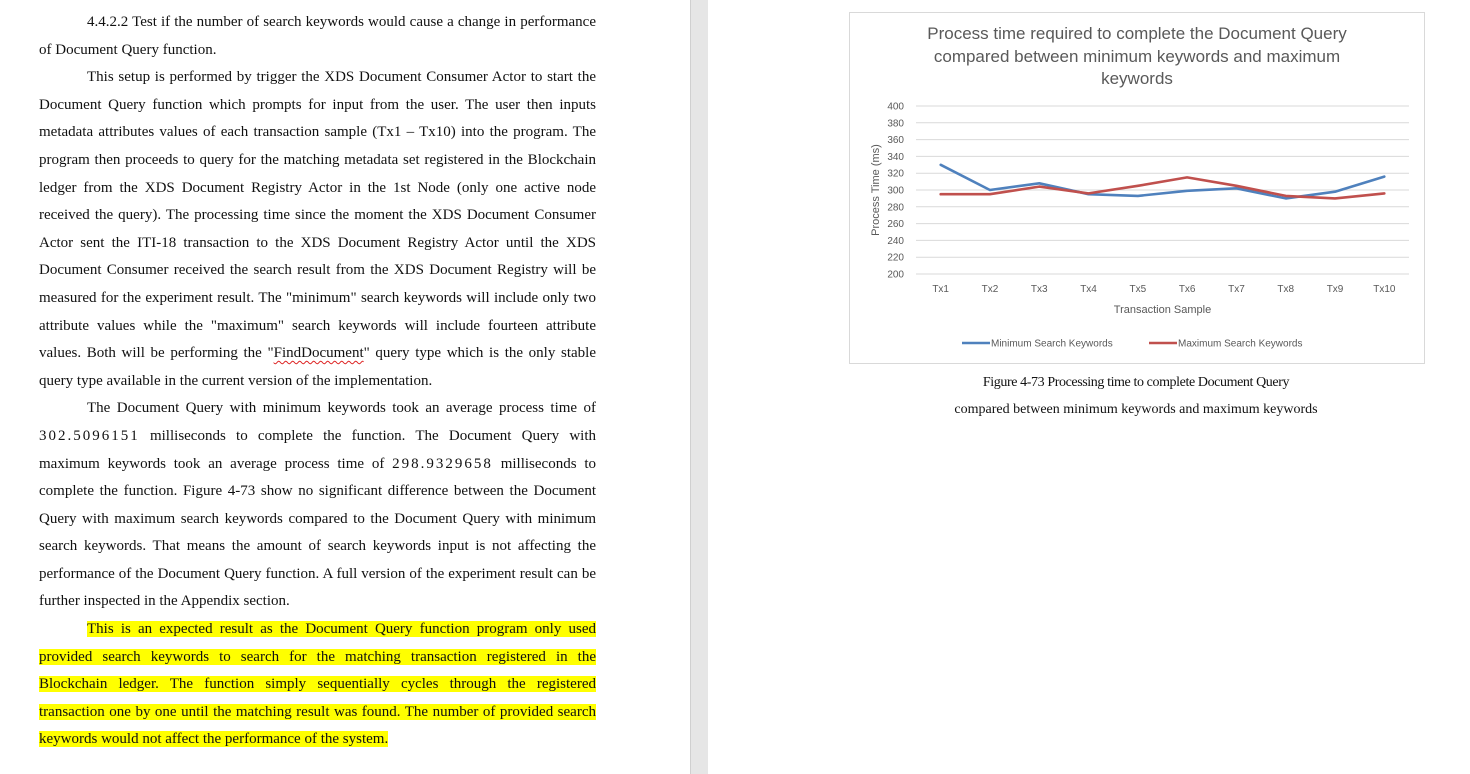 The height and width of the screenshot is (774, 1470). Describe the element at coordinates (1236, 289) in the screenshot. I see `x-tick-label: Tx7` at that location.